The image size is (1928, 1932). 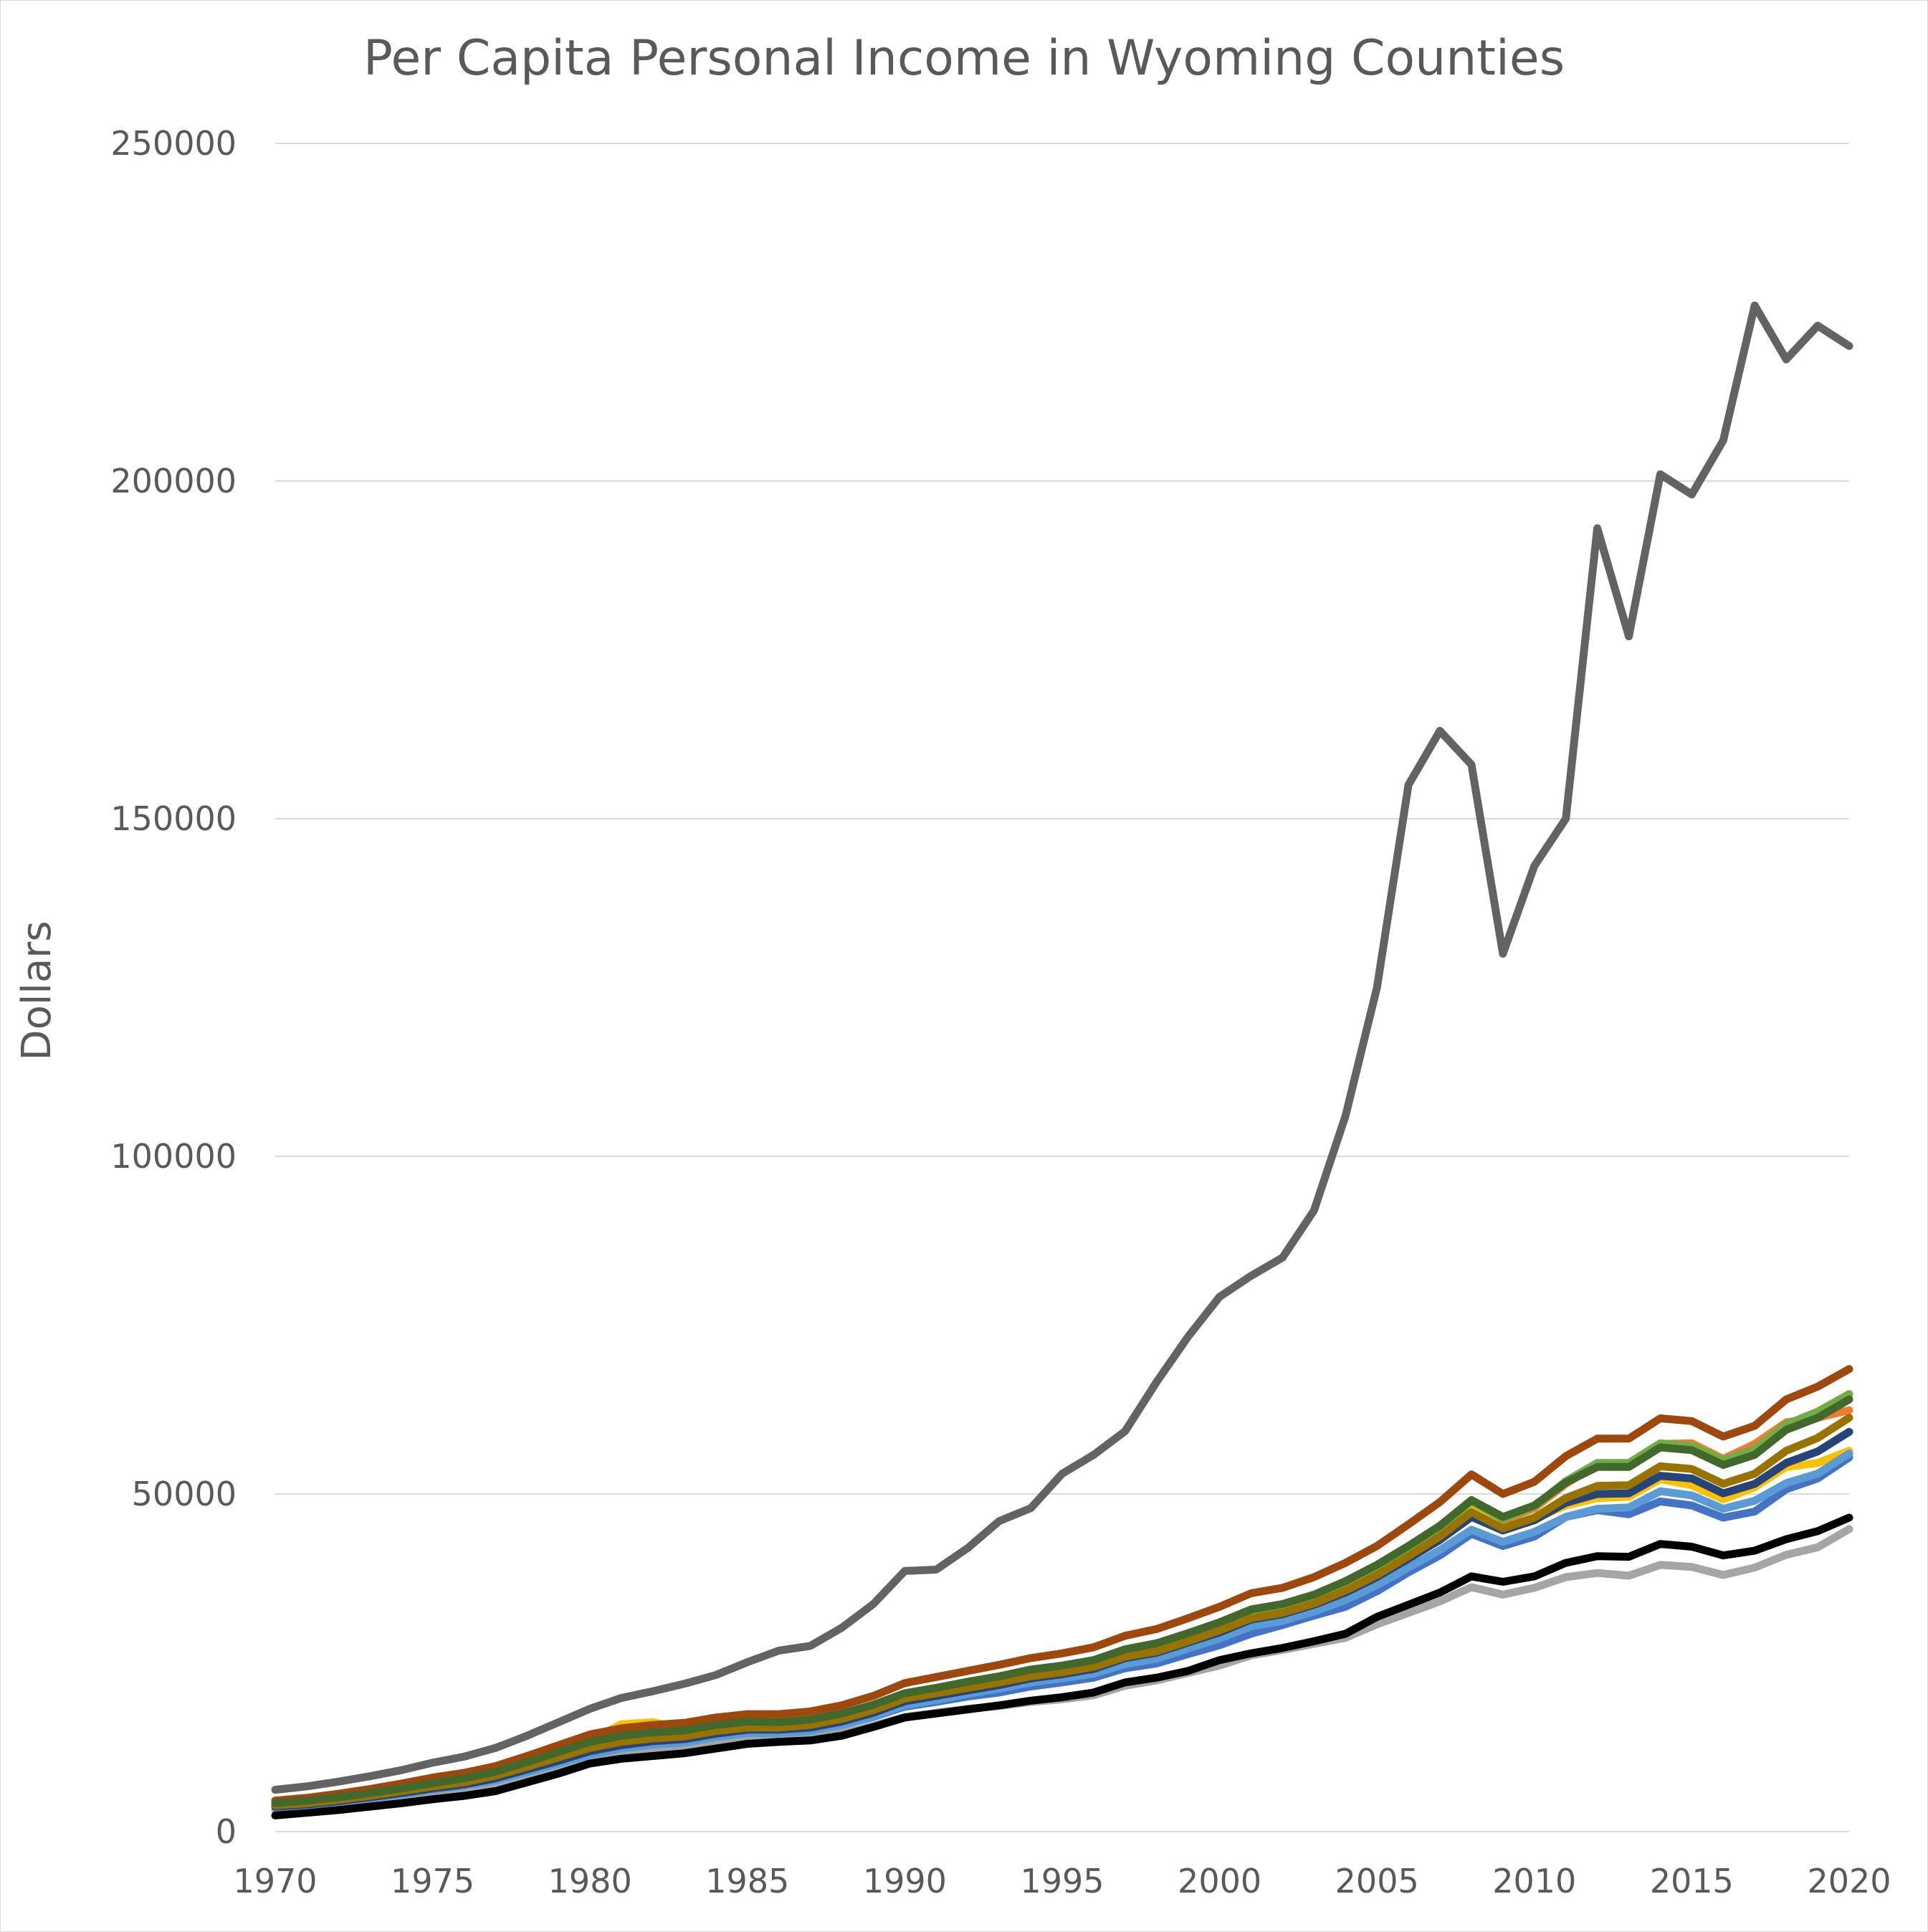 I want to click on x-tick-2010: 2010, so click(x=1534, y=1881).